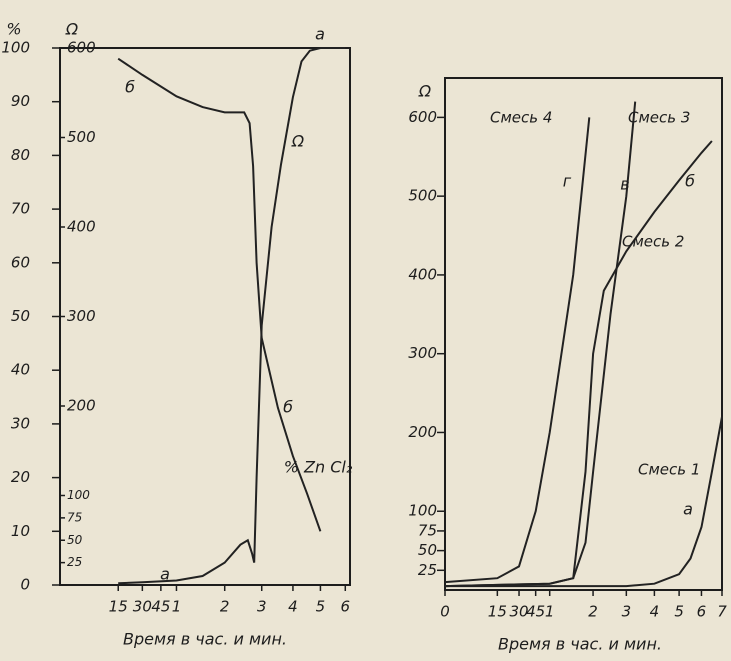 The width and height of the screenshot is (731, 661). Describe the element at coordinates (72, 29) in the screenshot. I see `y2-axis-label: Ω` at that location.